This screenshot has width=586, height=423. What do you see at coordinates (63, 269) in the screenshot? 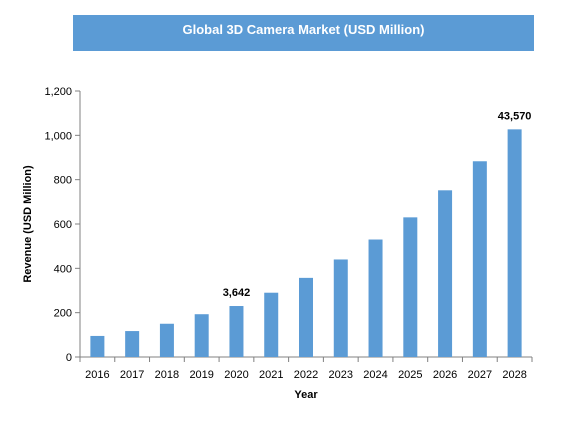
I see `y-tick-label: 400` at bounding box center [63, 269].